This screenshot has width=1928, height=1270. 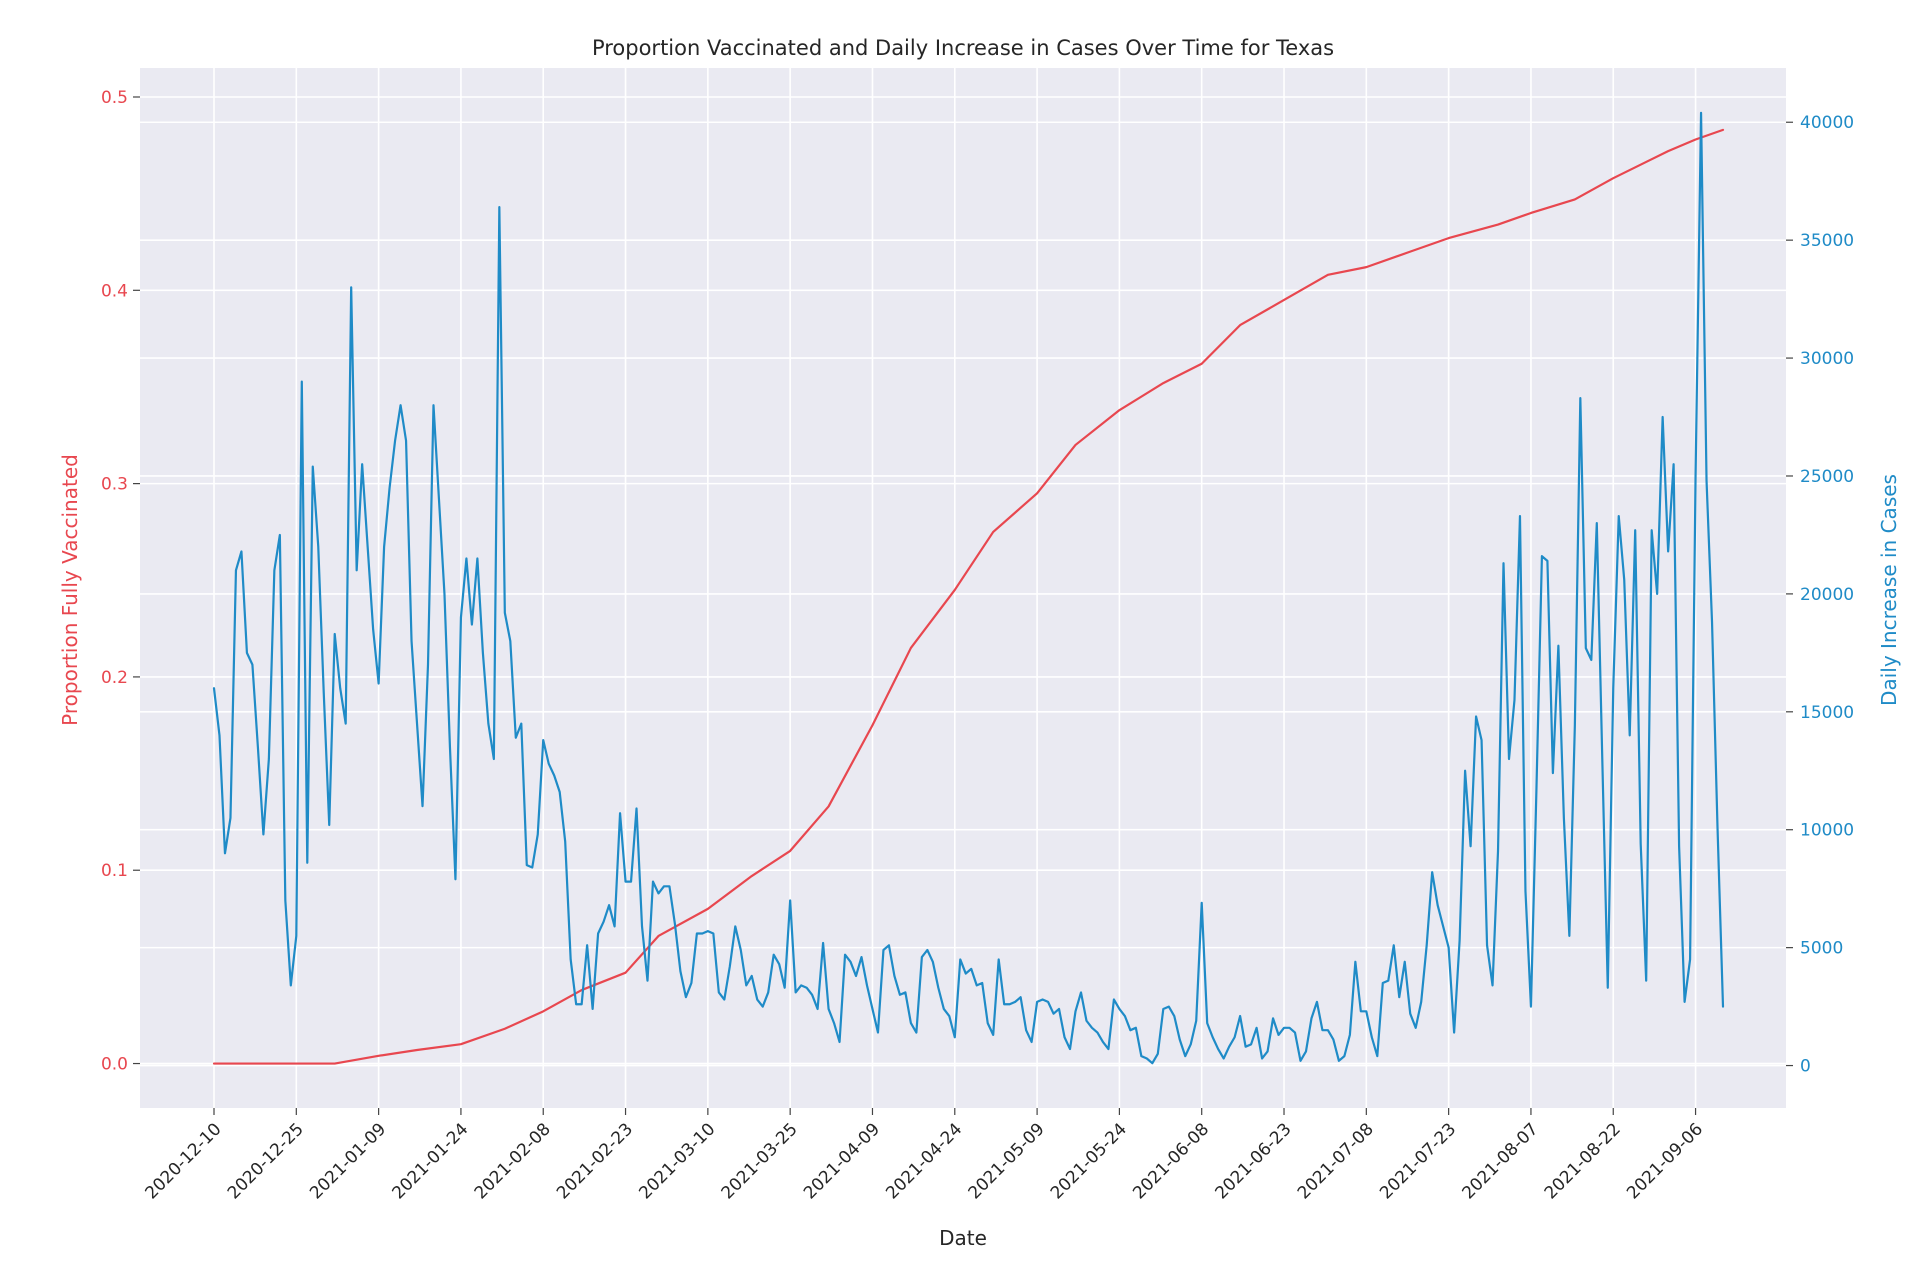 I want to click on x-tick-label-16: 2021-08-07, so click(x=1500, y=1161).